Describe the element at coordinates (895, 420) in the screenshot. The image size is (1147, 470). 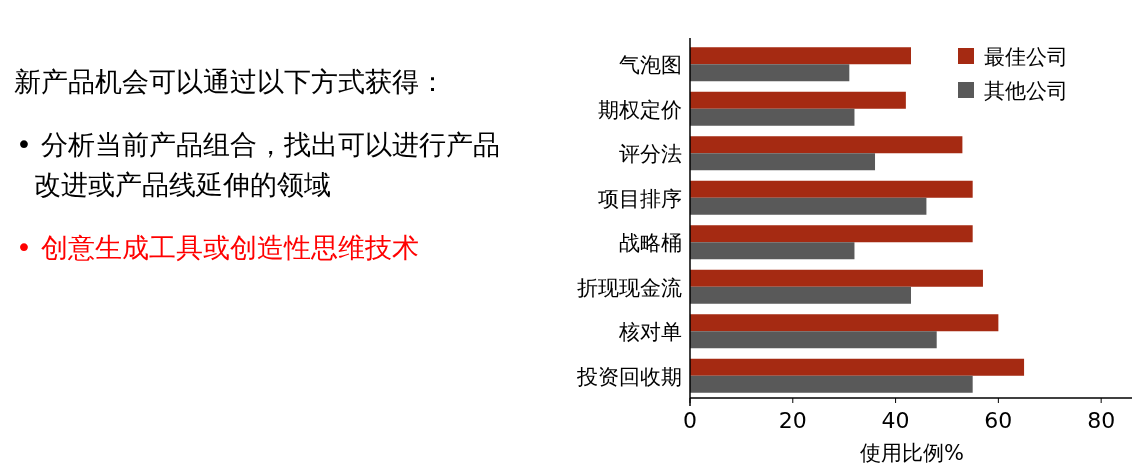
I see `x-tick-label: 40` at that location.